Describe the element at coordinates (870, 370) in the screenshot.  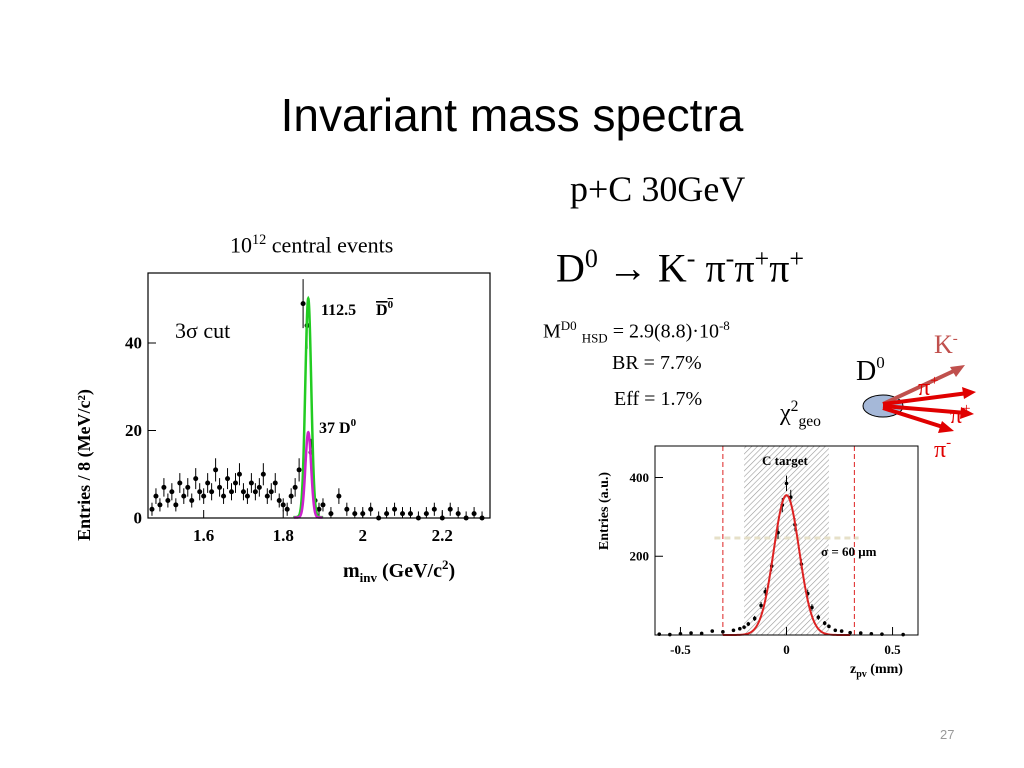
I see `d0-label: D0` at that location.